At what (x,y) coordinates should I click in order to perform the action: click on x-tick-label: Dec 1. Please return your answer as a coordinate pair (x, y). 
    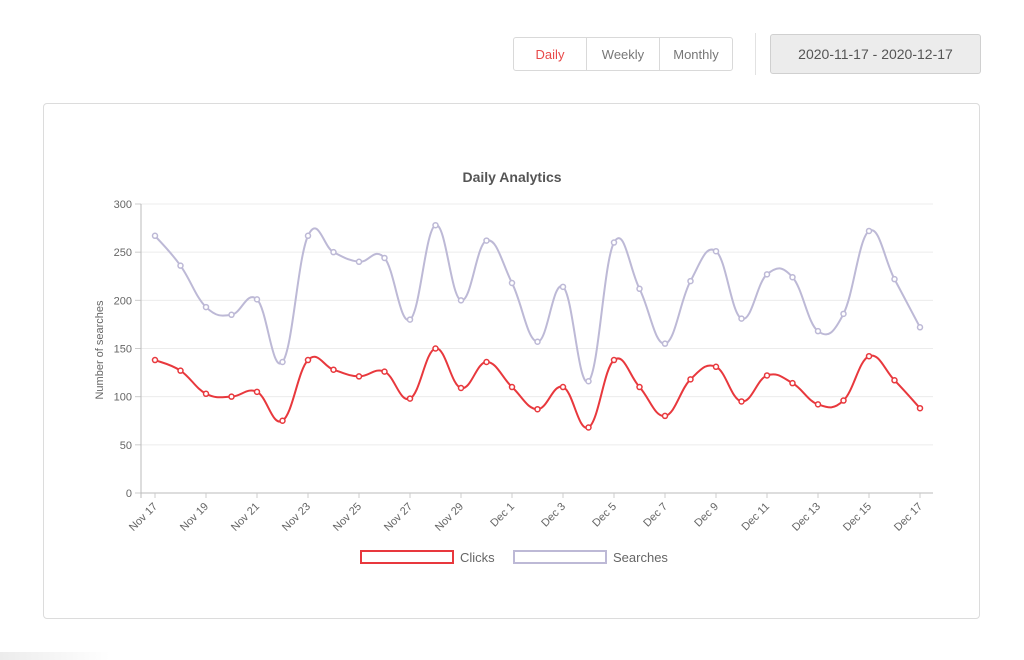
    Looking at the image, I should click on (502, 515).